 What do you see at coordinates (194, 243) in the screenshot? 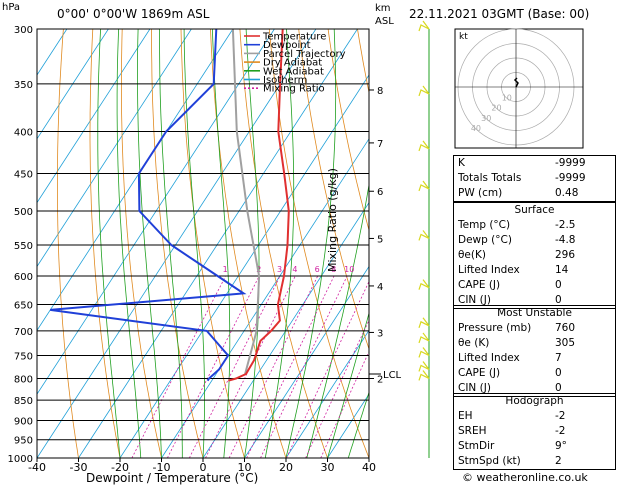
I see `wet-adiabat-line` at bounding box center [194, 243].